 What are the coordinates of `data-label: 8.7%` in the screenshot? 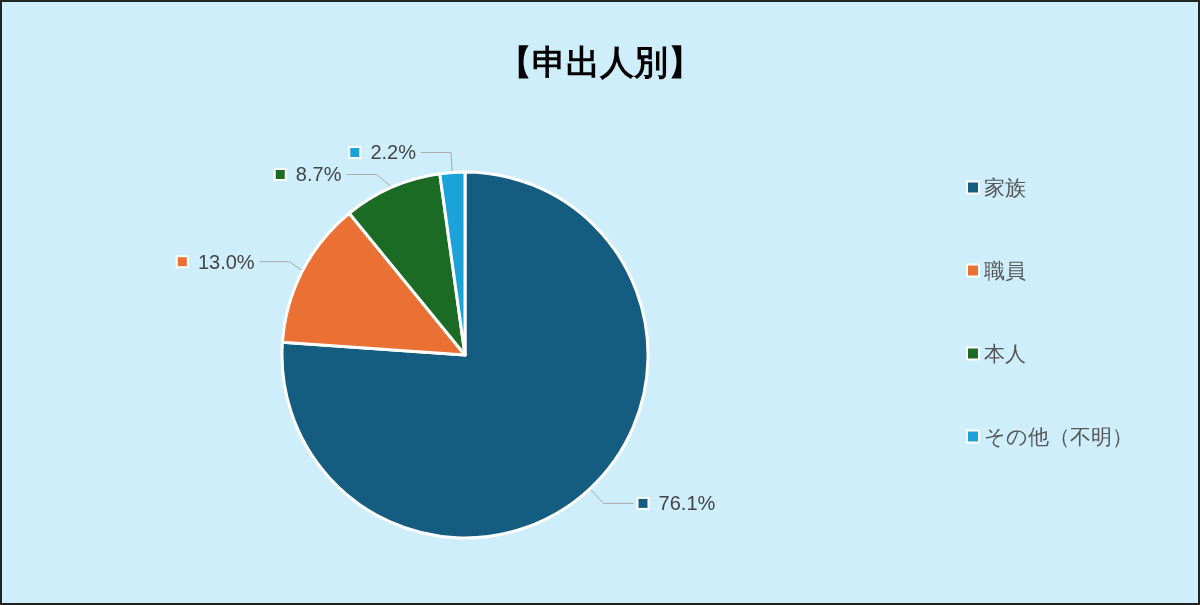 It's located at (313, 174).